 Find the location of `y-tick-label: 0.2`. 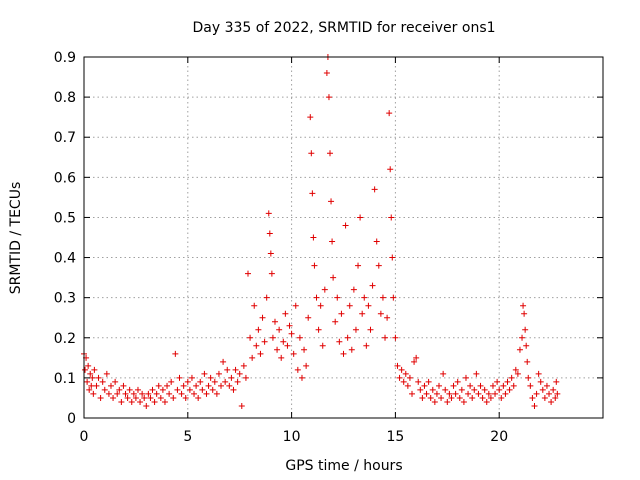

y-tick-label: 0.2 is located at coordinates (65, 339).